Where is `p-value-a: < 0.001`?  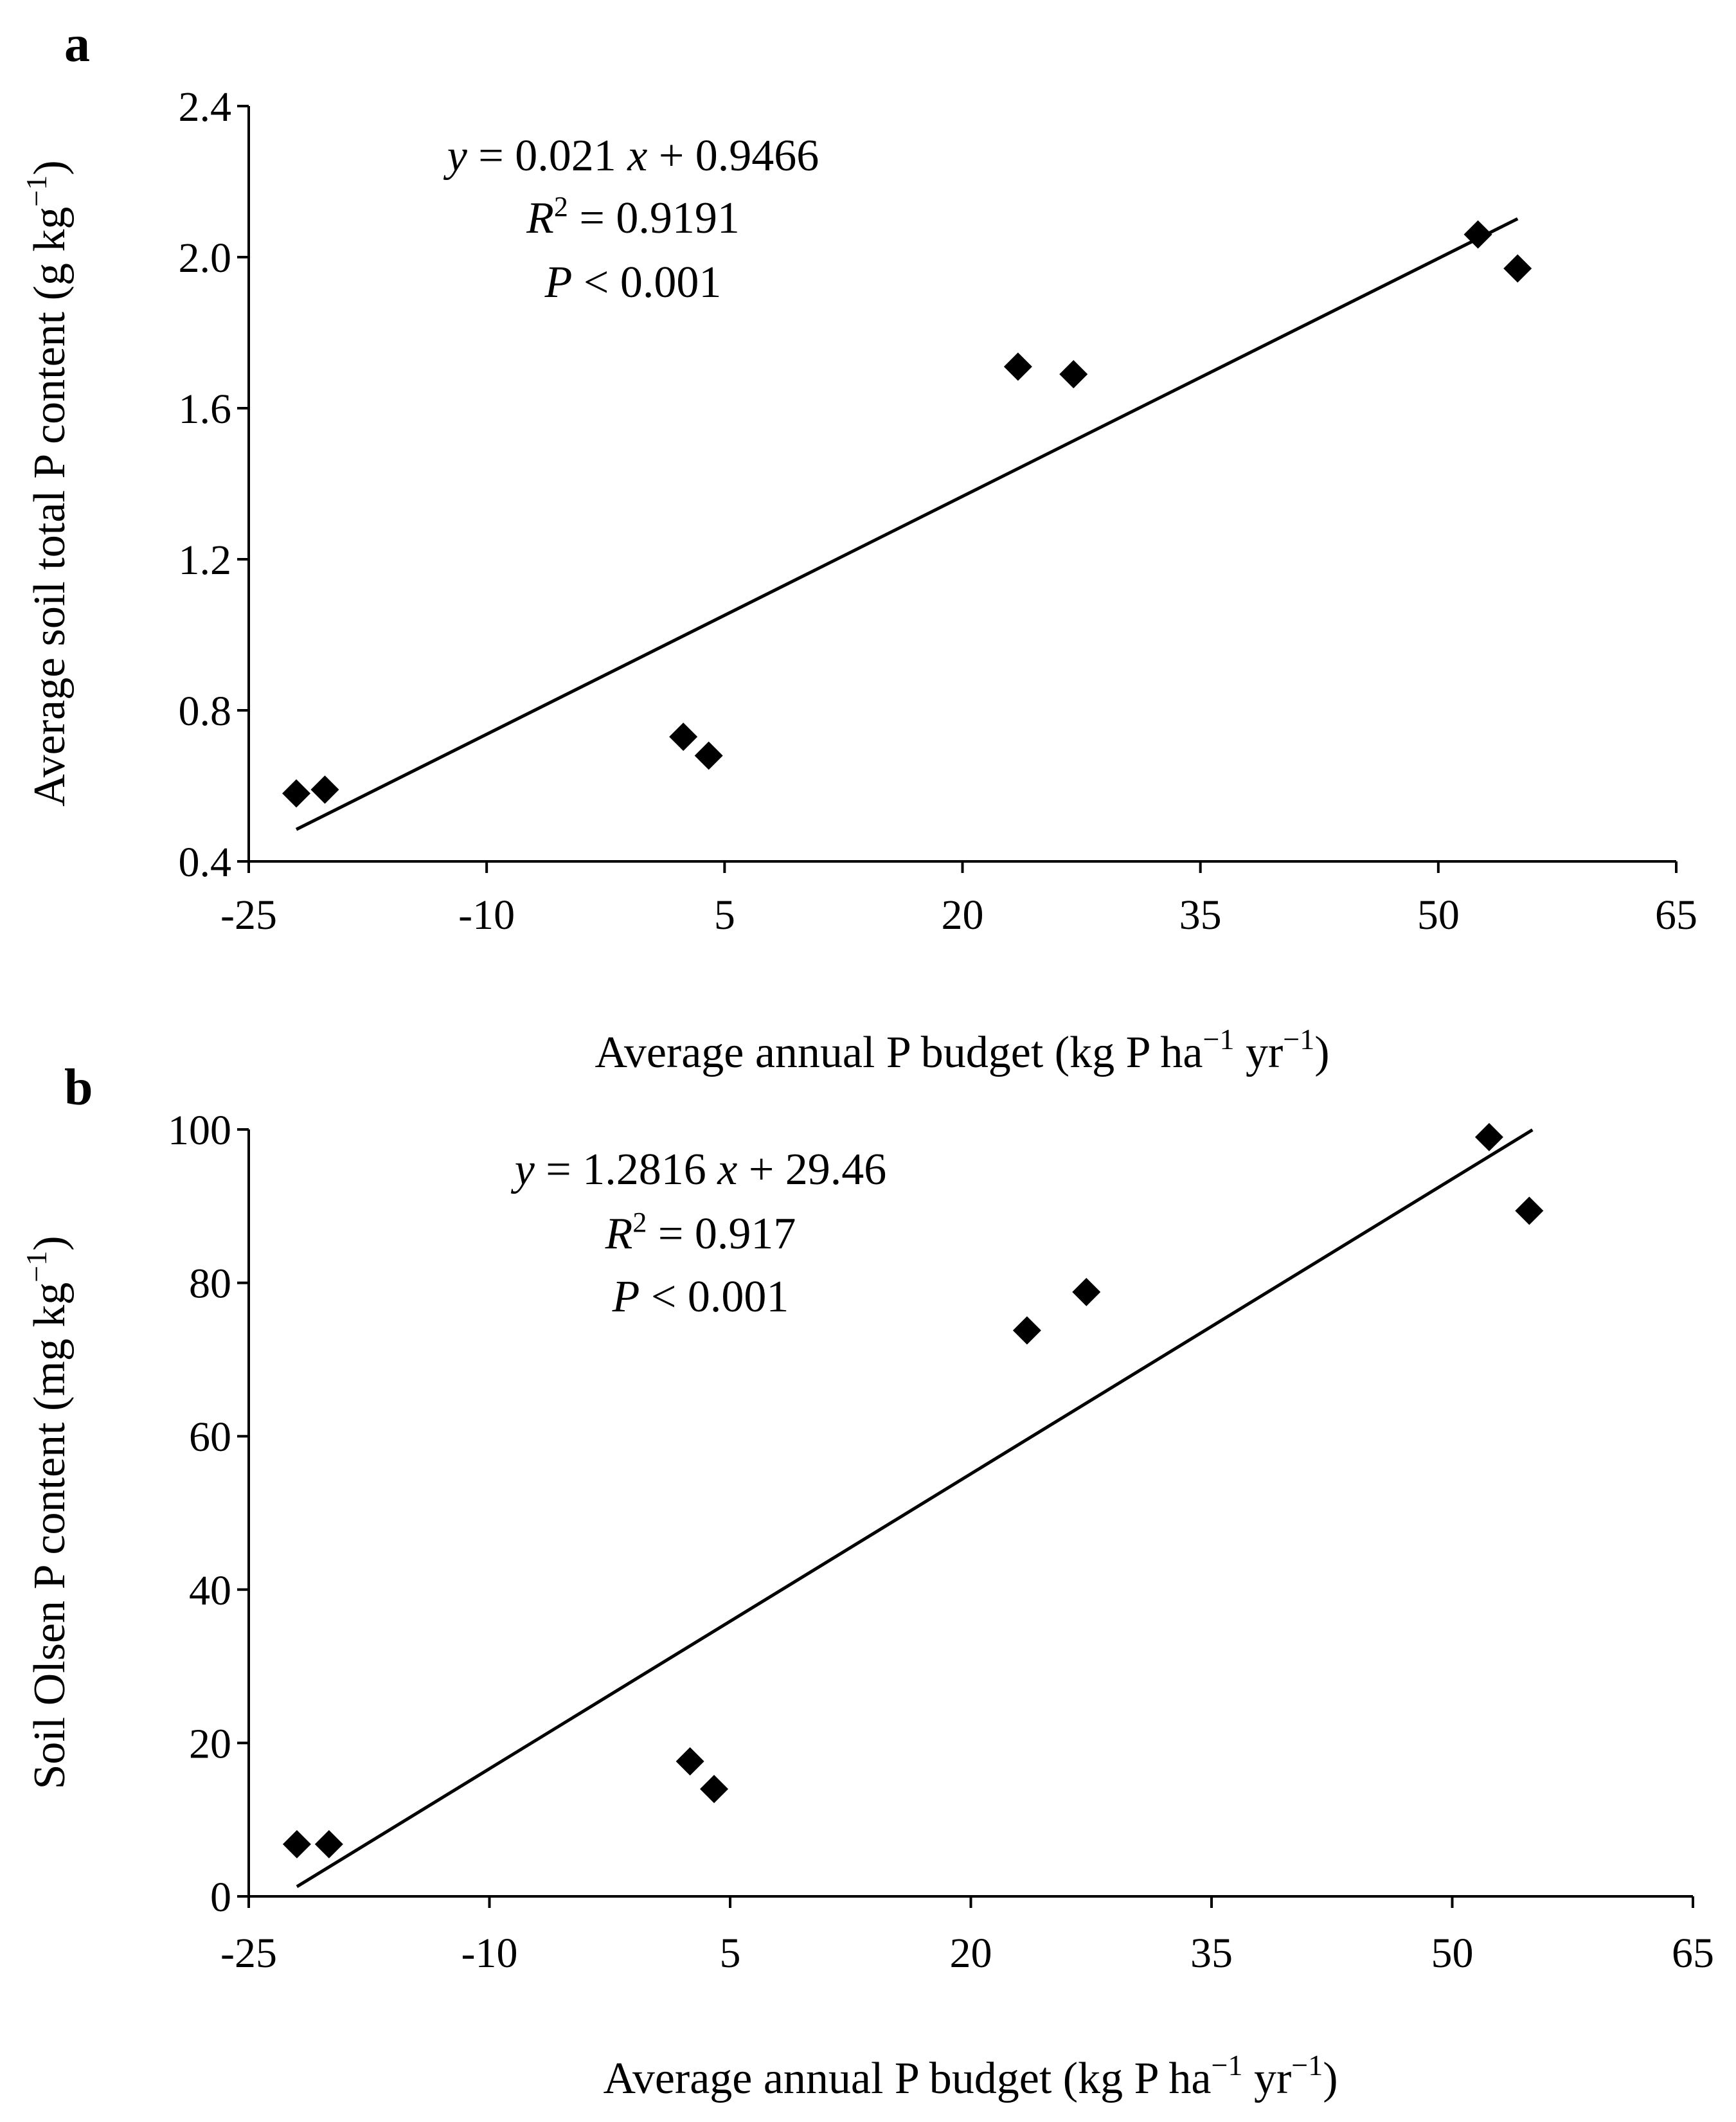 p-value-a: < 0.001 is located at coordinates (646, 282).